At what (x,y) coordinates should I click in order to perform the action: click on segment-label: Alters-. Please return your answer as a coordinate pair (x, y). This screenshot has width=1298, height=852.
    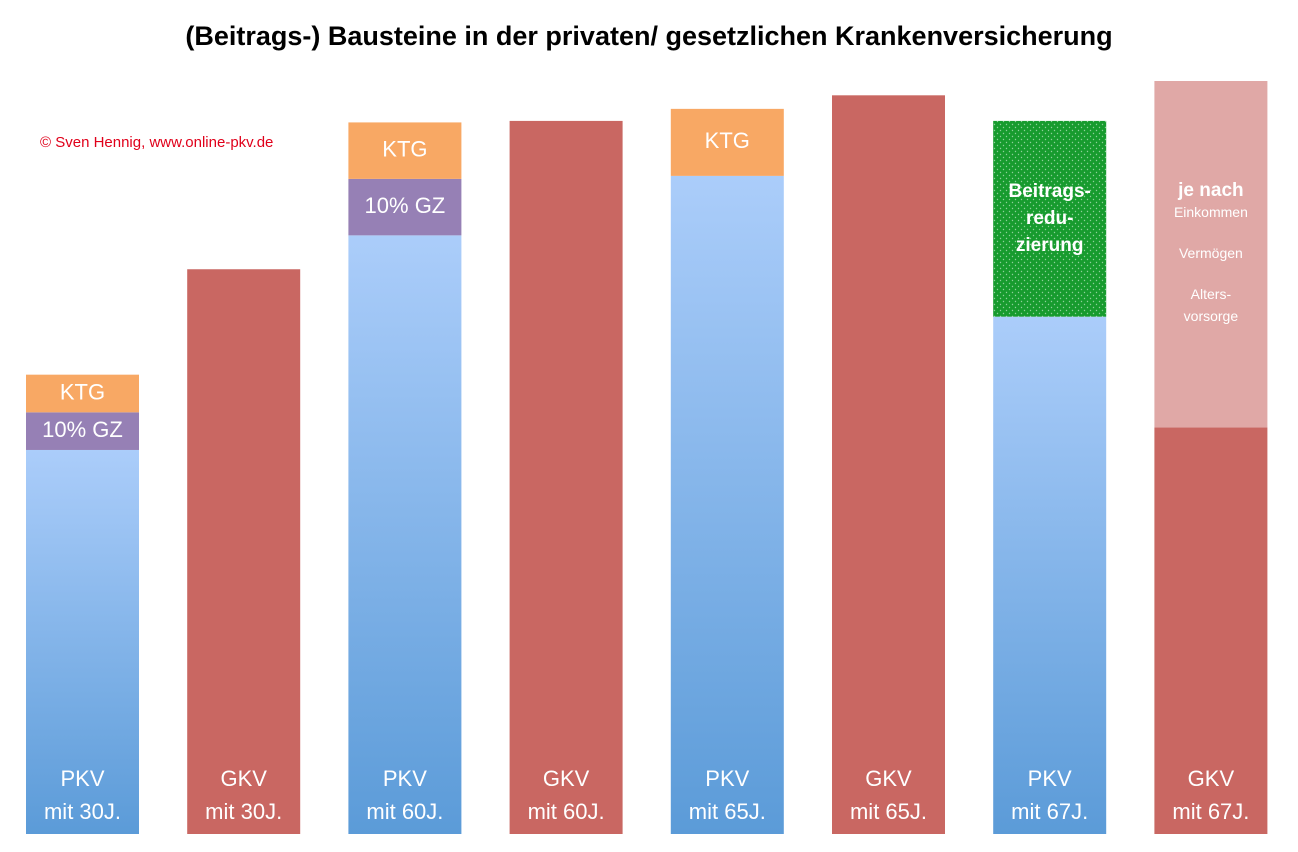
    Looking at the image, I should click on (1211, 294).